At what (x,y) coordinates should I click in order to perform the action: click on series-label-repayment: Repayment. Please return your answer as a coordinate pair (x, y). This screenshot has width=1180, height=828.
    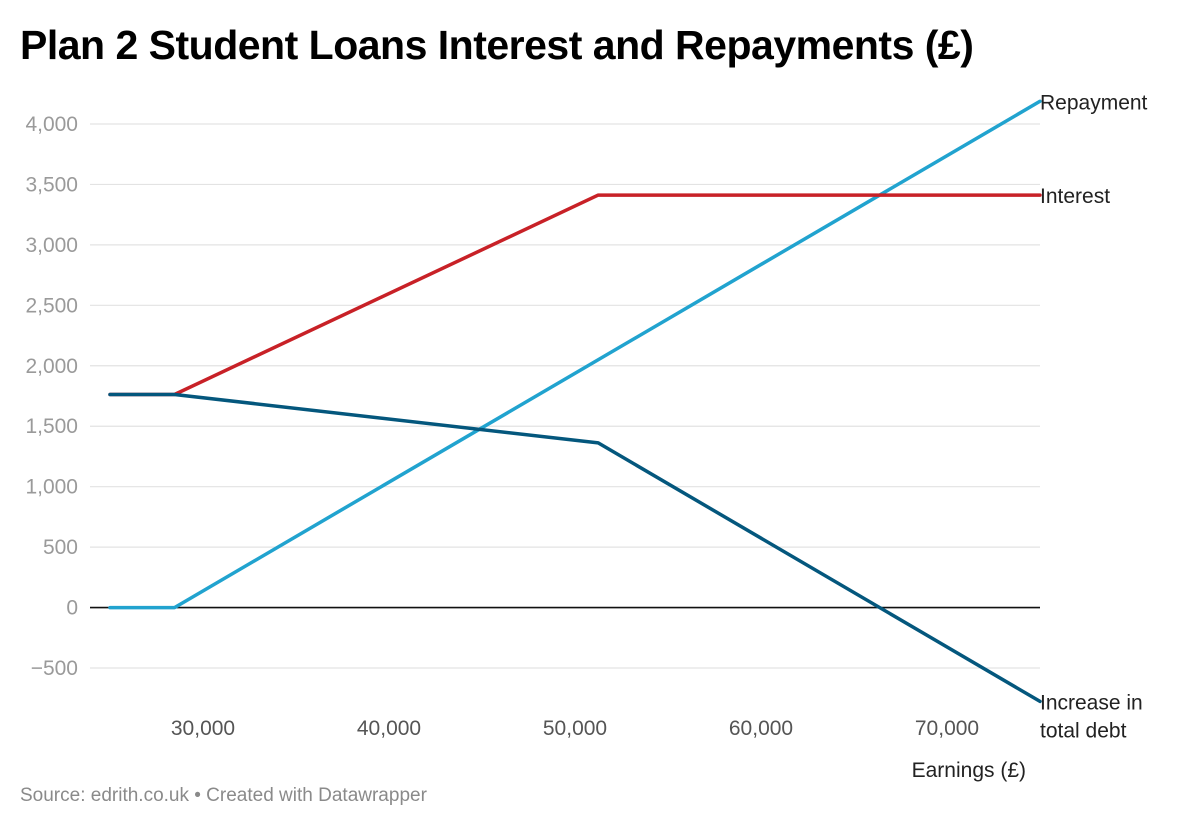
    Looking at the image, I should click on (1094, 102).